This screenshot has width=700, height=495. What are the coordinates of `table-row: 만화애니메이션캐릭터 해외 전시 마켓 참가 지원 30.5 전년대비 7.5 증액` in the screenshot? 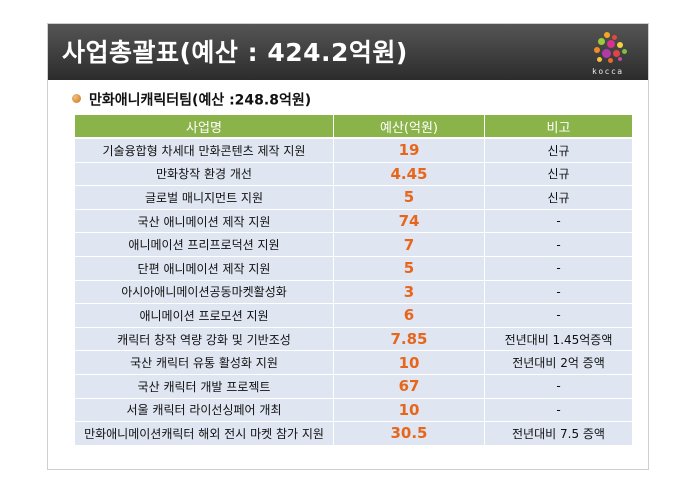 It's located at (353, 434).